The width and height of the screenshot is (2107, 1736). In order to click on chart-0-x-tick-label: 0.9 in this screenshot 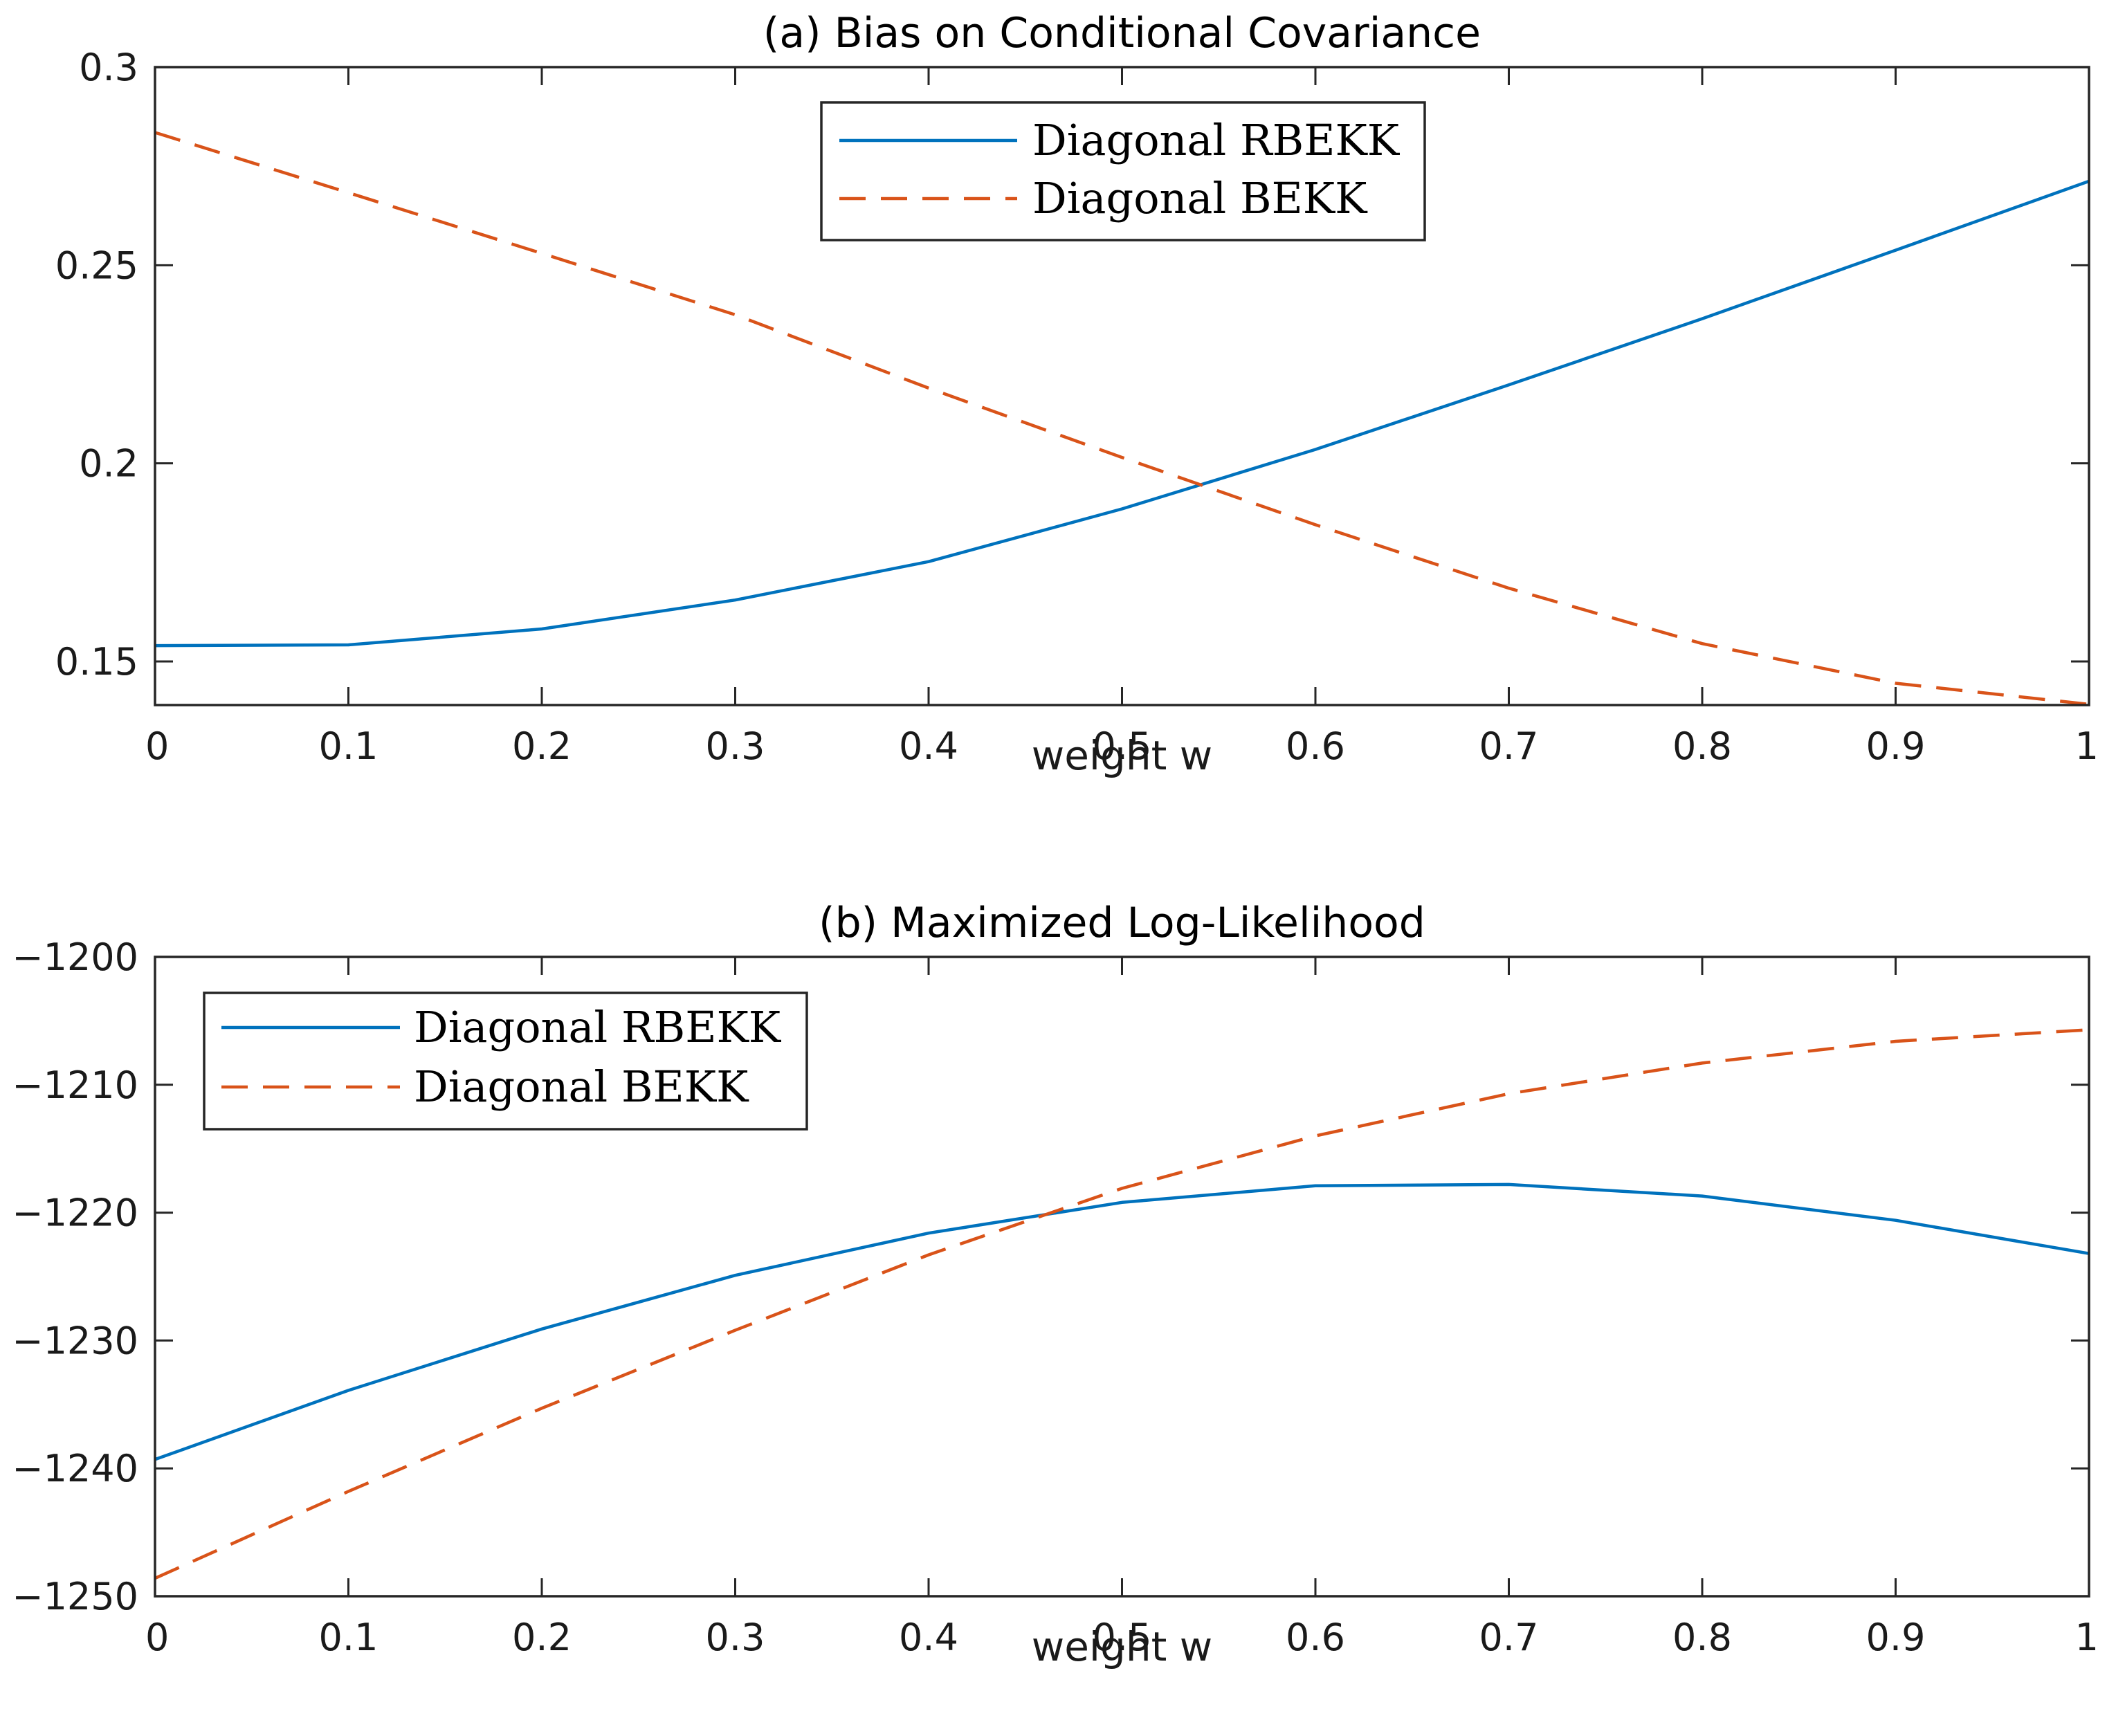, I will do `click(1896, 746)`.